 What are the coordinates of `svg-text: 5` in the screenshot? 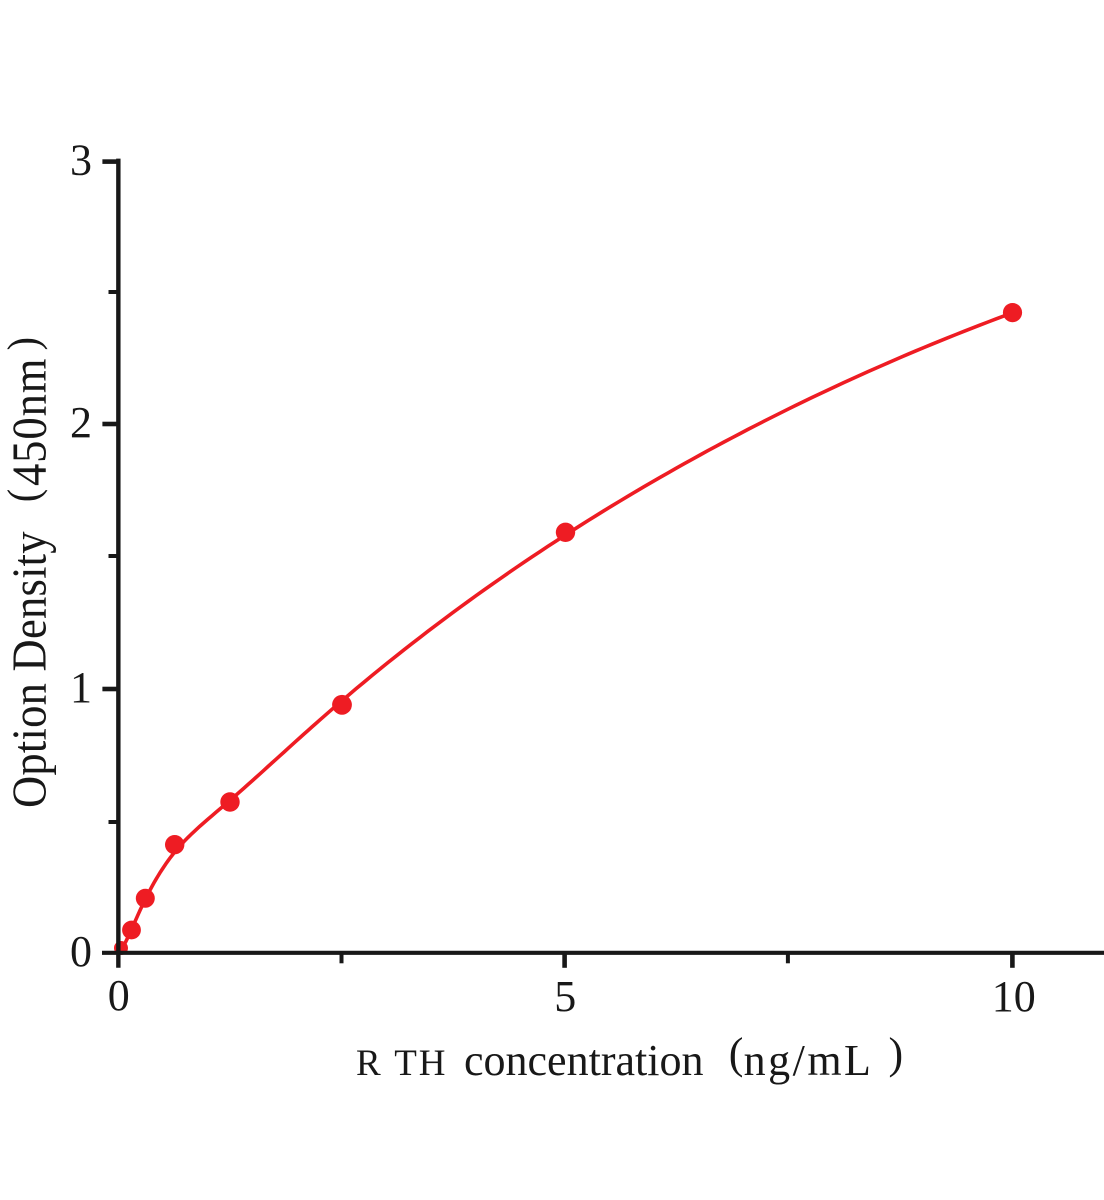 It's located at (565, 996).